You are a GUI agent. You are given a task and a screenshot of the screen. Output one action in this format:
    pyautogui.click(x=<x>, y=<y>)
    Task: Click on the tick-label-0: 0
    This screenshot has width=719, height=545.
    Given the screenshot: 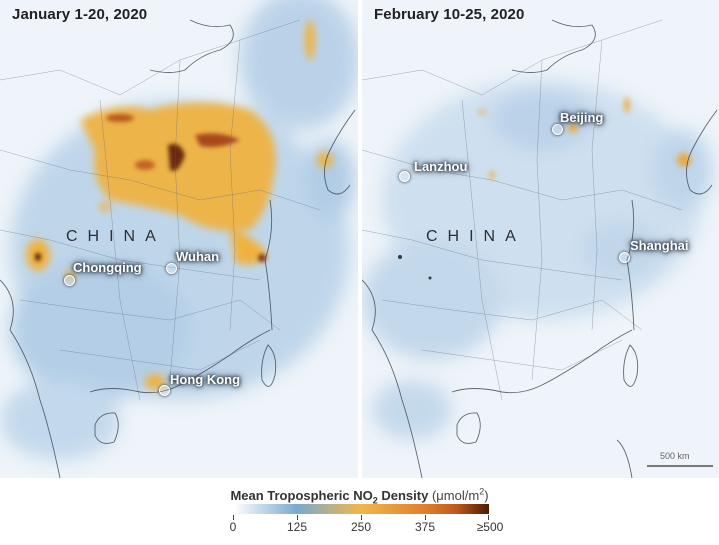 What is the action you would take?
    pyautogui.click(x=233, y=527)
    